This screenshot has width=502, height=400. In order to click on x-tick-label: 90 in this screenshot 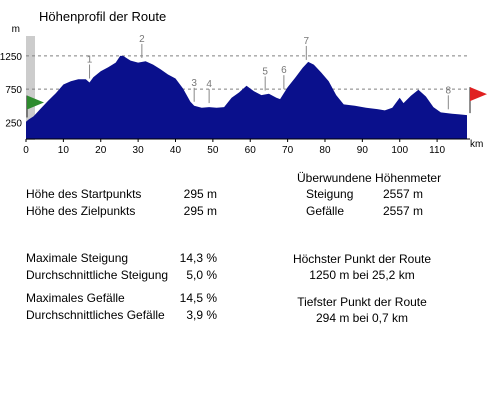, I will do `click(363, 150)`.